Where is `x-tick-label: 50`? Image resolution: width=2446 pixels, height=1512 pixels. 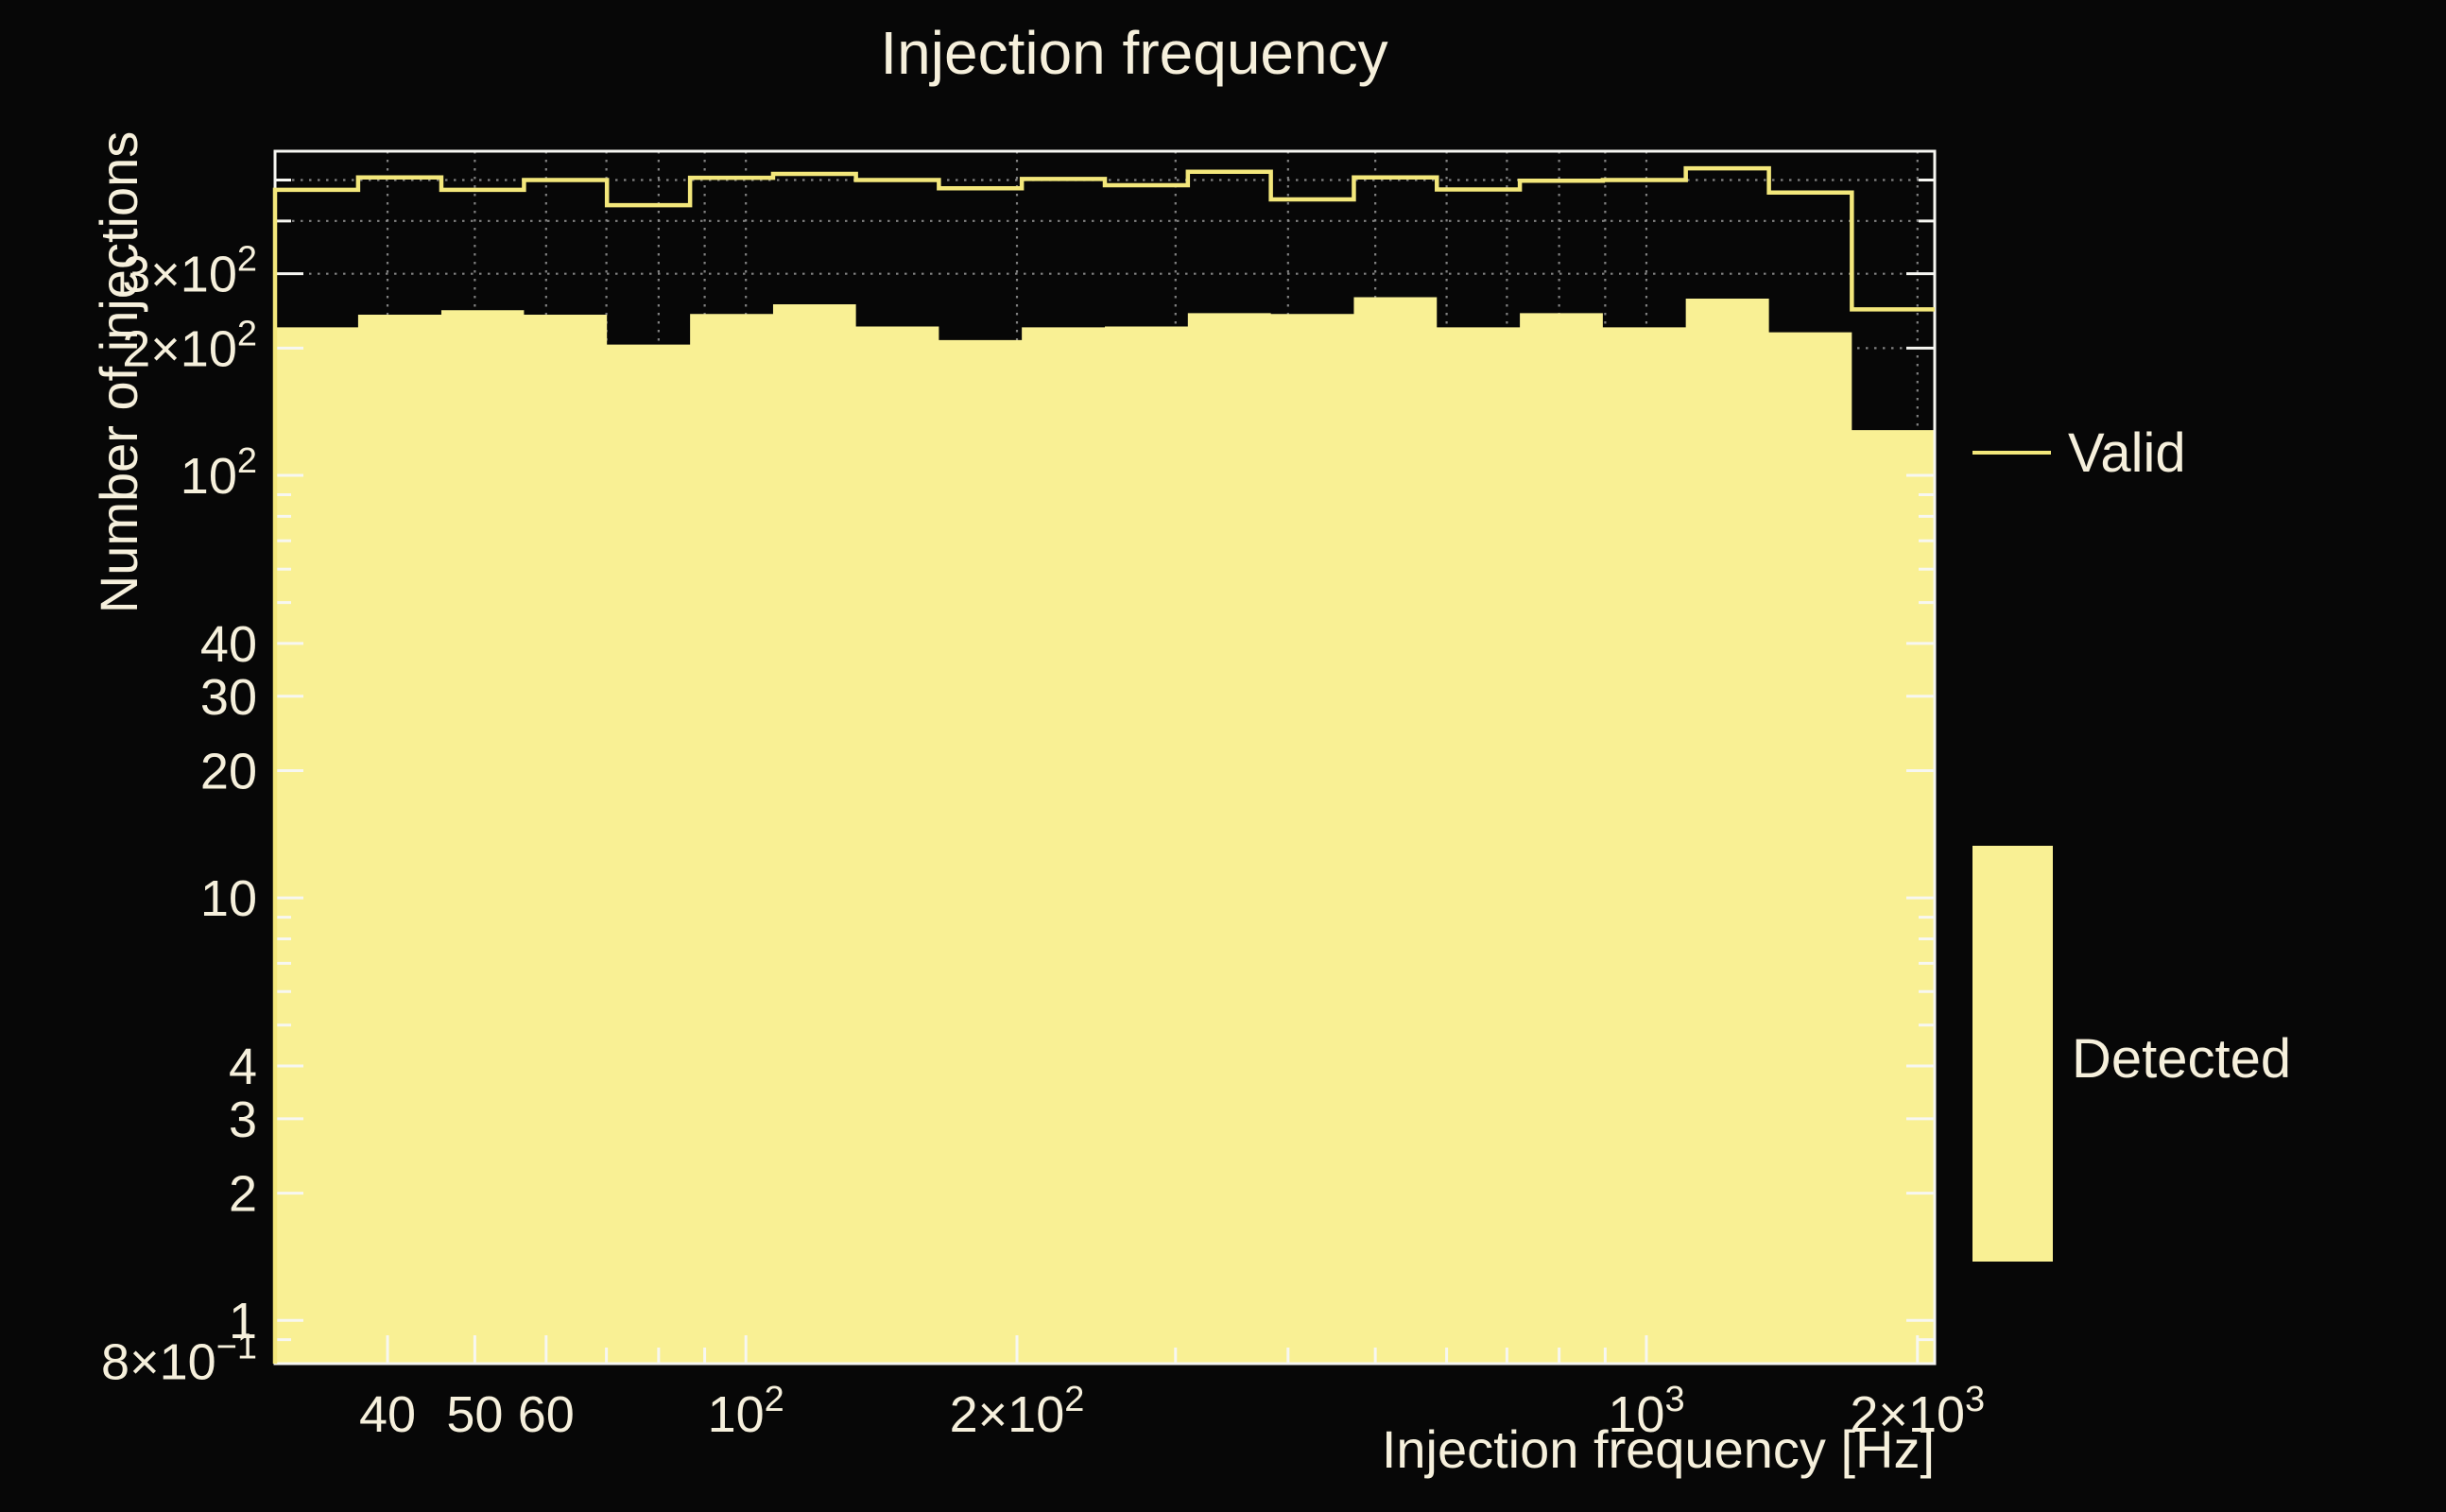
x-tick-label: 50 is located at coordinates (474, 1414).